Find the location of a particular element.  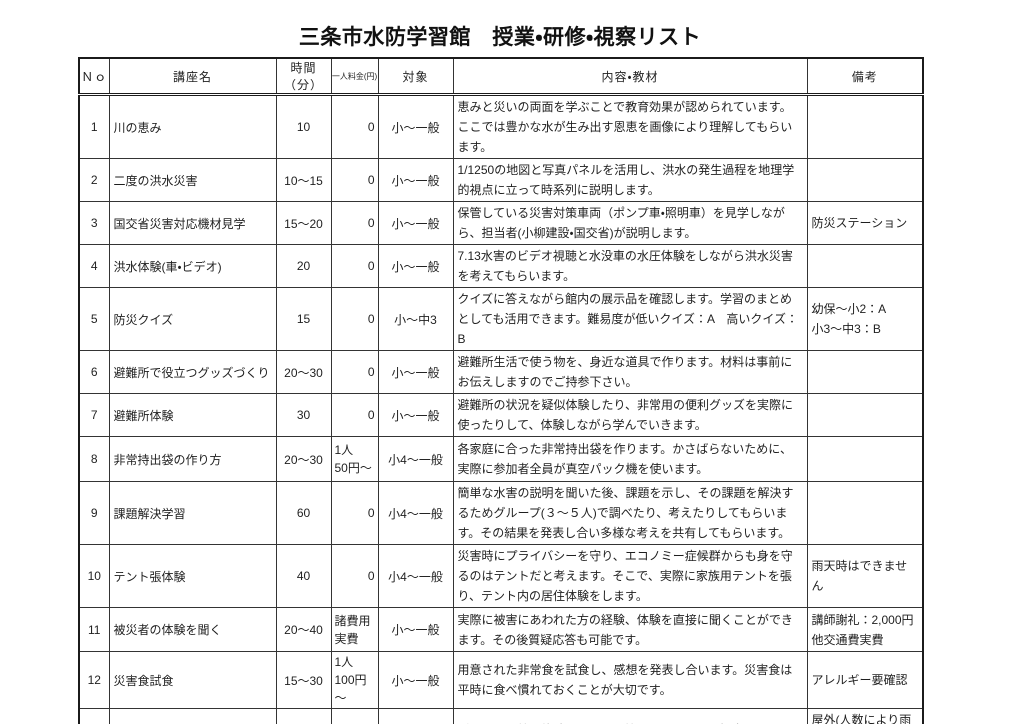

cell-no: 4 is located at coordinates (94, 266).